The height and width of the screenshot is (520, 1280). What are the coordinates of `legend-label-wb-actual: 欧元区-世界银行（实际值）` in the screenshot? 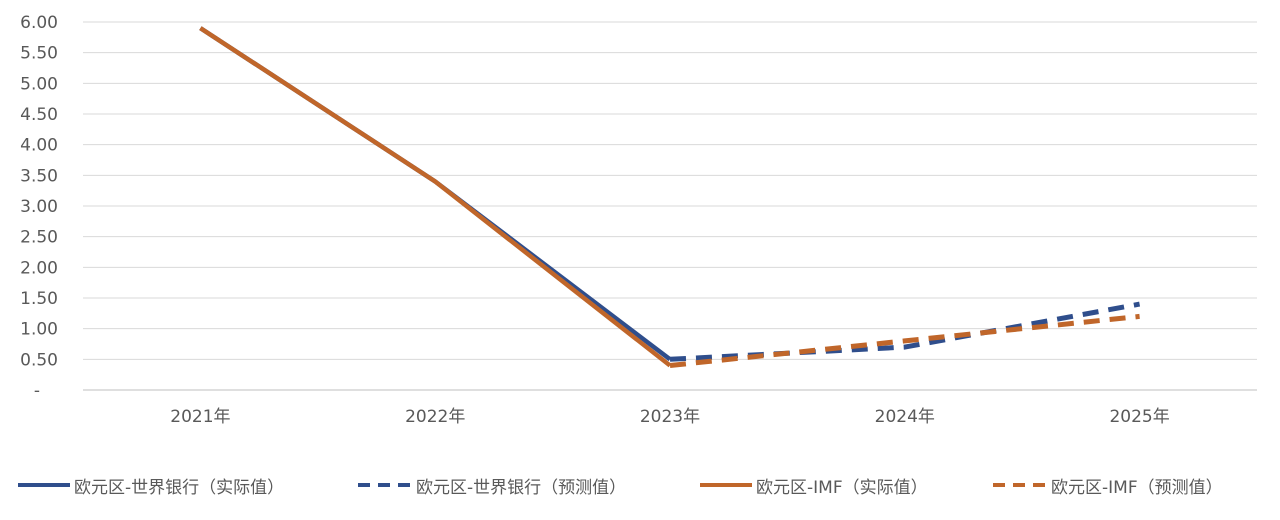 It's located at (179, 487).